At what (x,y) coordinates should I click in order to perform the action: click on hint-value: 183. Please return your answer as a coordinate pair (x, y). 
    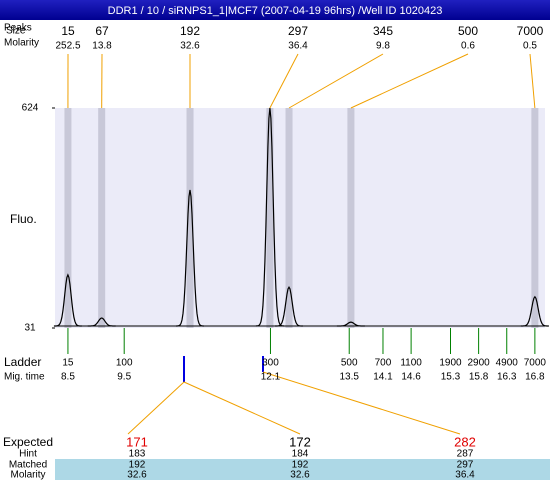
    Looking at the image, I should click on (137, 454).